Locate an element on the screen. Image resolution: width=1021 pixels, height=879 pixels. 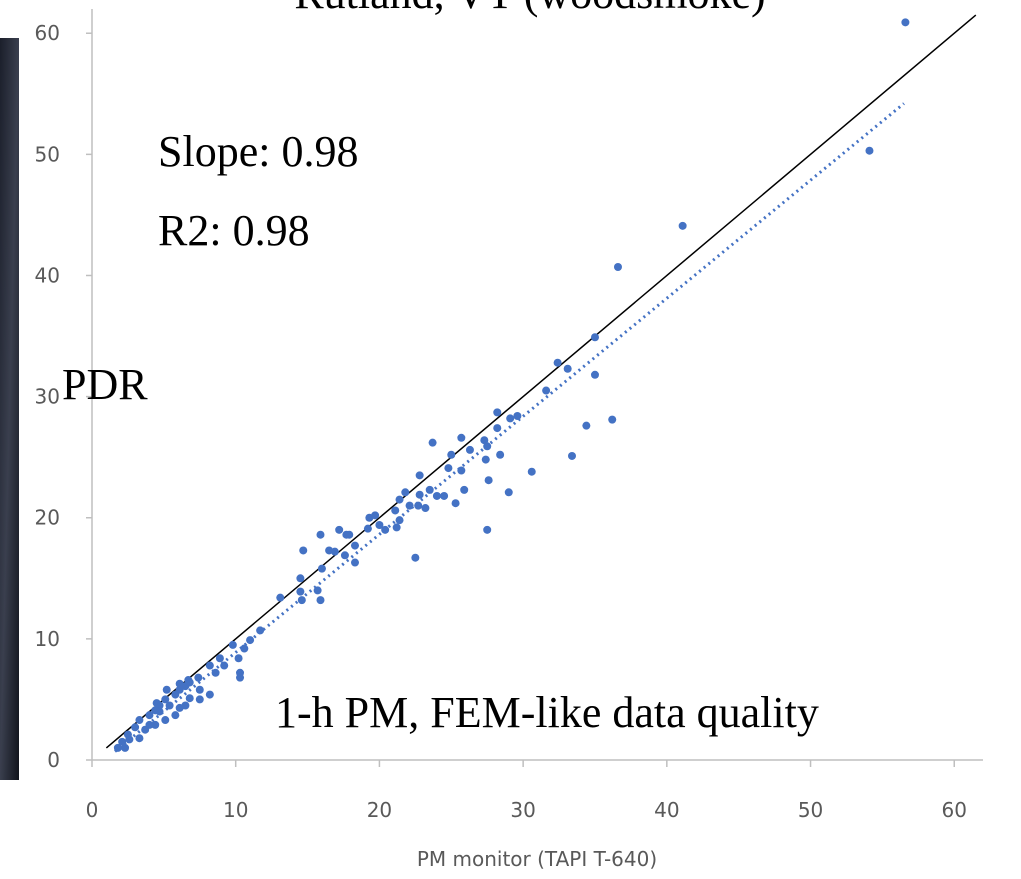
x-tick-label: 30 is located at coordinates (522, 810).